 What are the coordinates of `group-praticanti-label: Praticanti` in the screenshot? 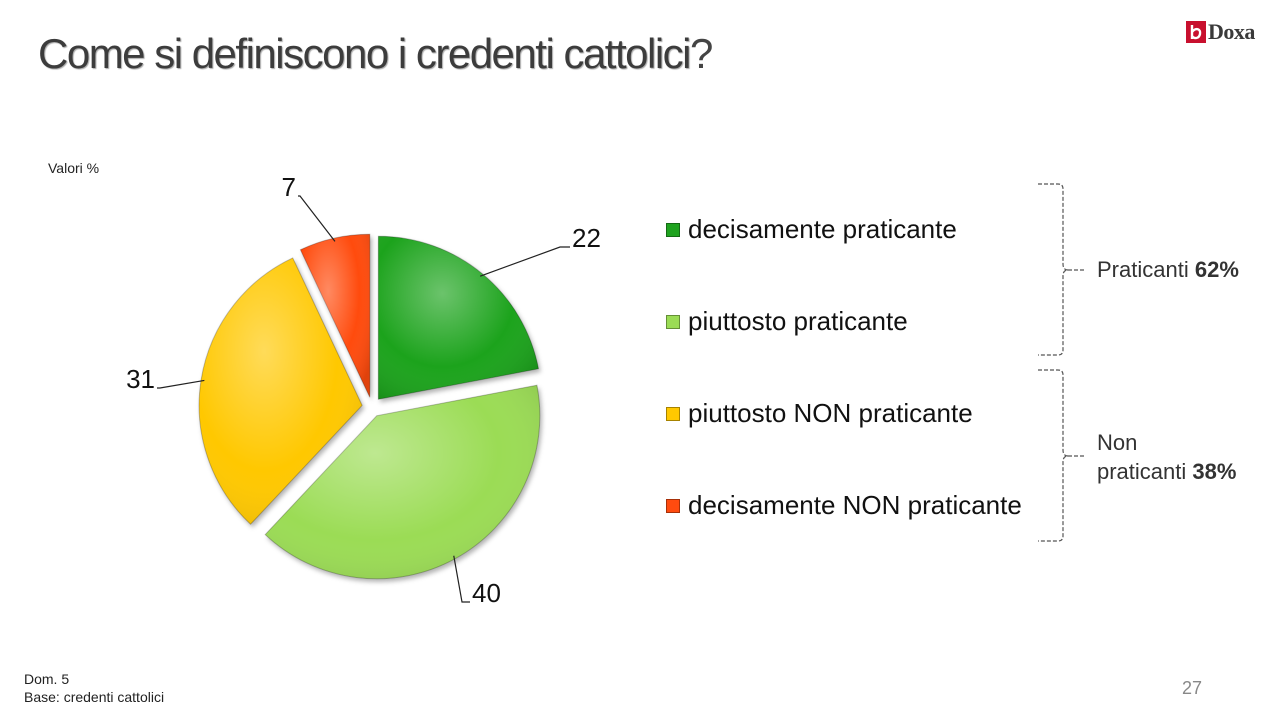 It's located at (1143, 269).